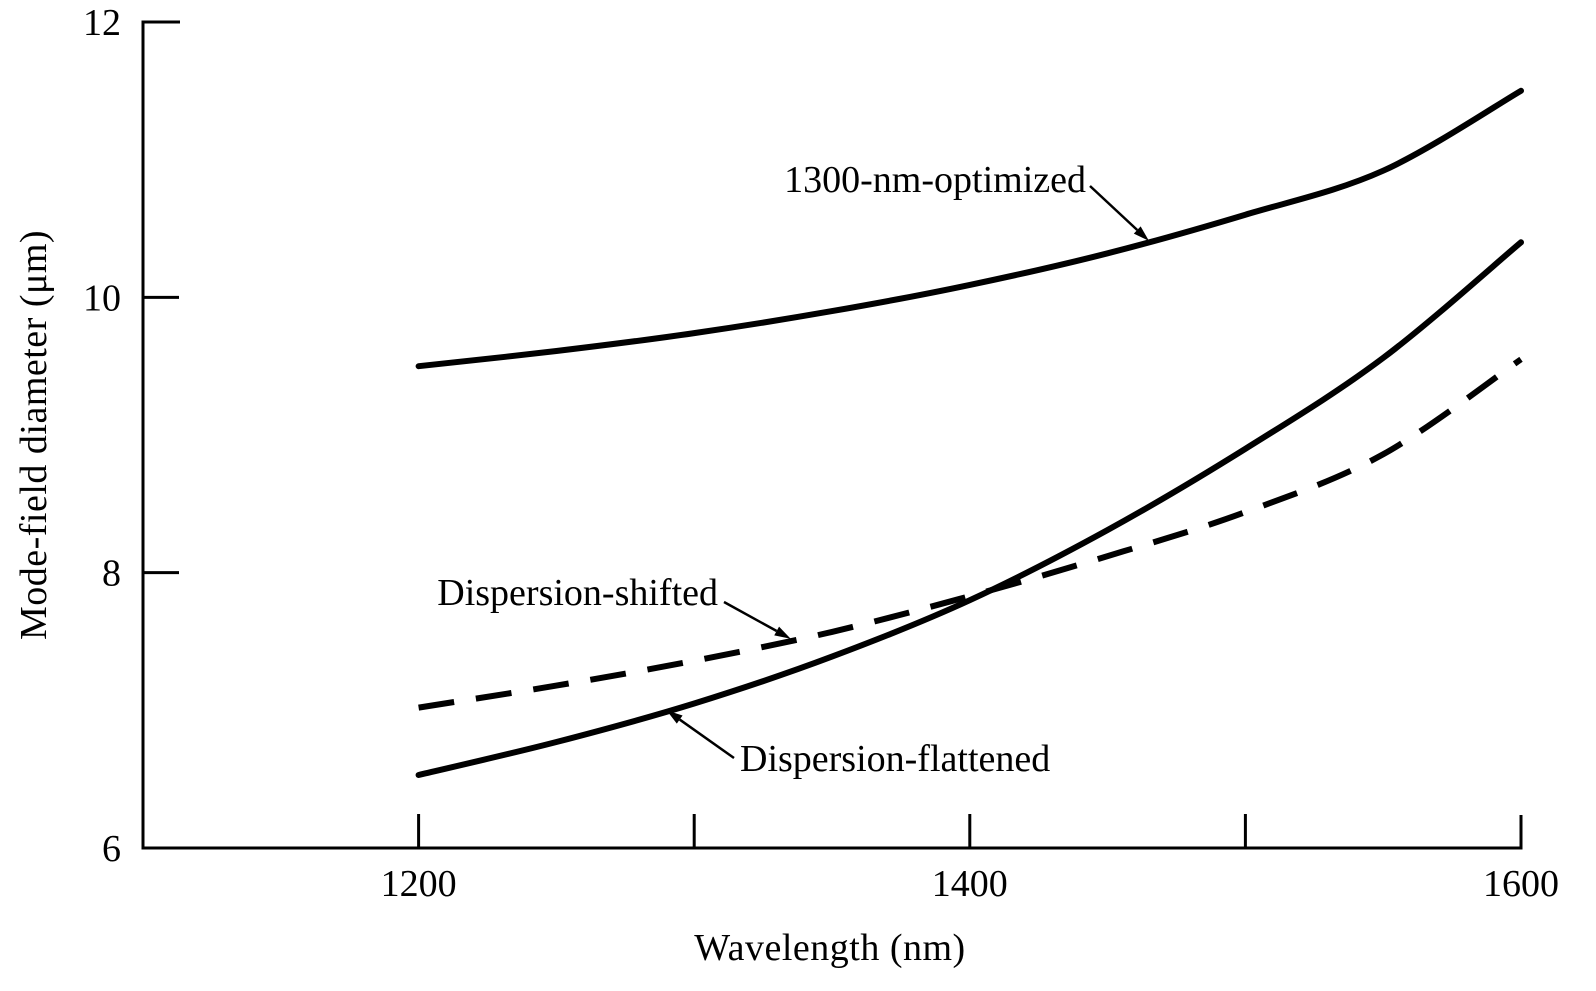 The image size is (1596, 991). Describe the element at coordinates (419, 884) in the screenshot. I see `x-tick-label-1200: 1200` at that location.